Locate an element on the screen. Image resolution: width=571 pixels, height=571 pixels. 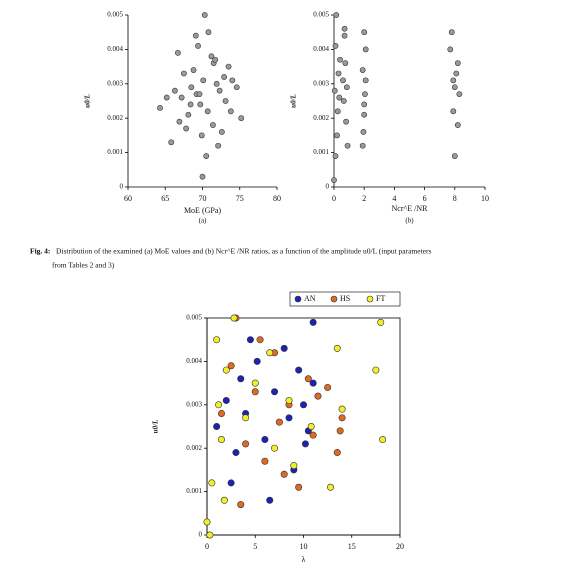
x-tick-label: 0 is located at coordinates (207, 546).